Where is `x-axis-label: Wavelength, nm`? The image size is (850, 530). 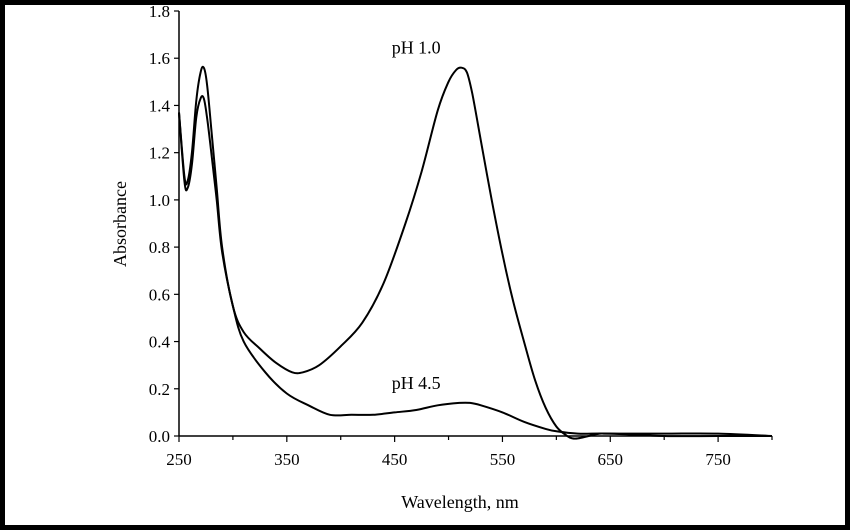
x-axis-label: Wavelength, nm is located at coordinates (460, 502).